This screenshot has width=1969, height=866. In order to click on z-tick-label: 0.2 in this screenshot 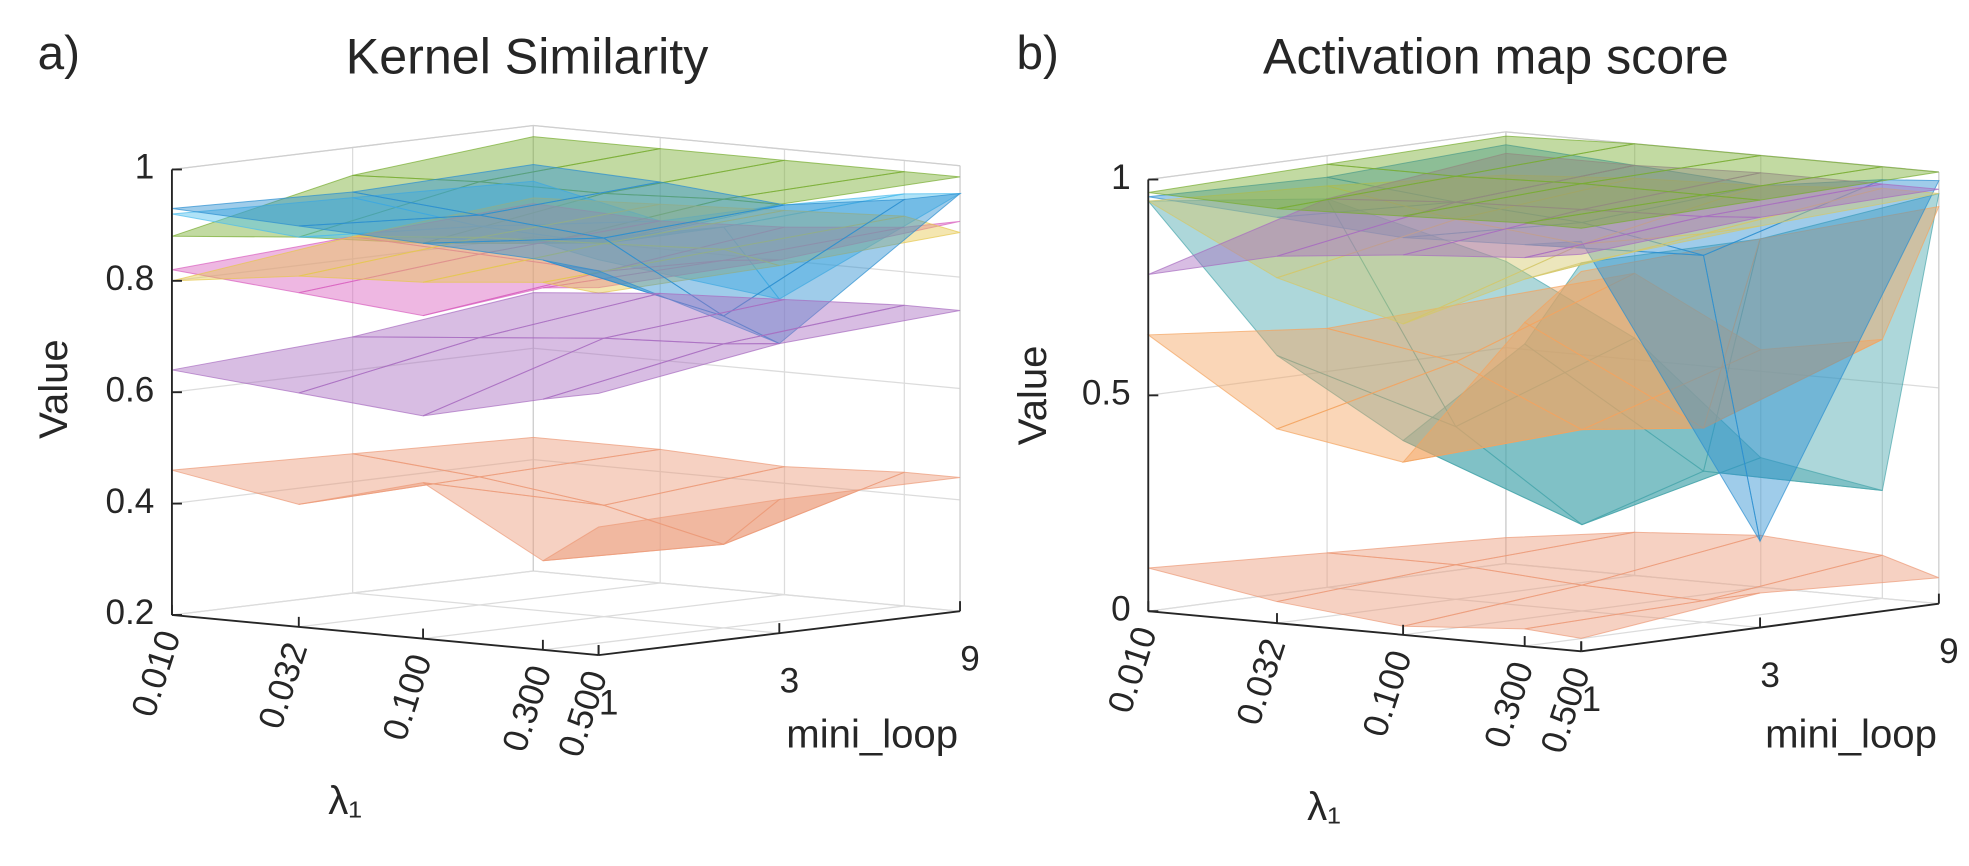, I will do `click(130, 612)`.